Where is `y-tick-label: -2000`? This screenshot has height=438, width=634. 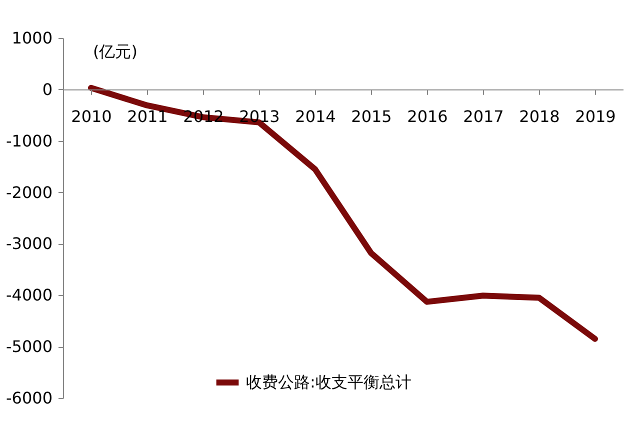 y-tick-label: -2000 is located at coordinates (29, 192).